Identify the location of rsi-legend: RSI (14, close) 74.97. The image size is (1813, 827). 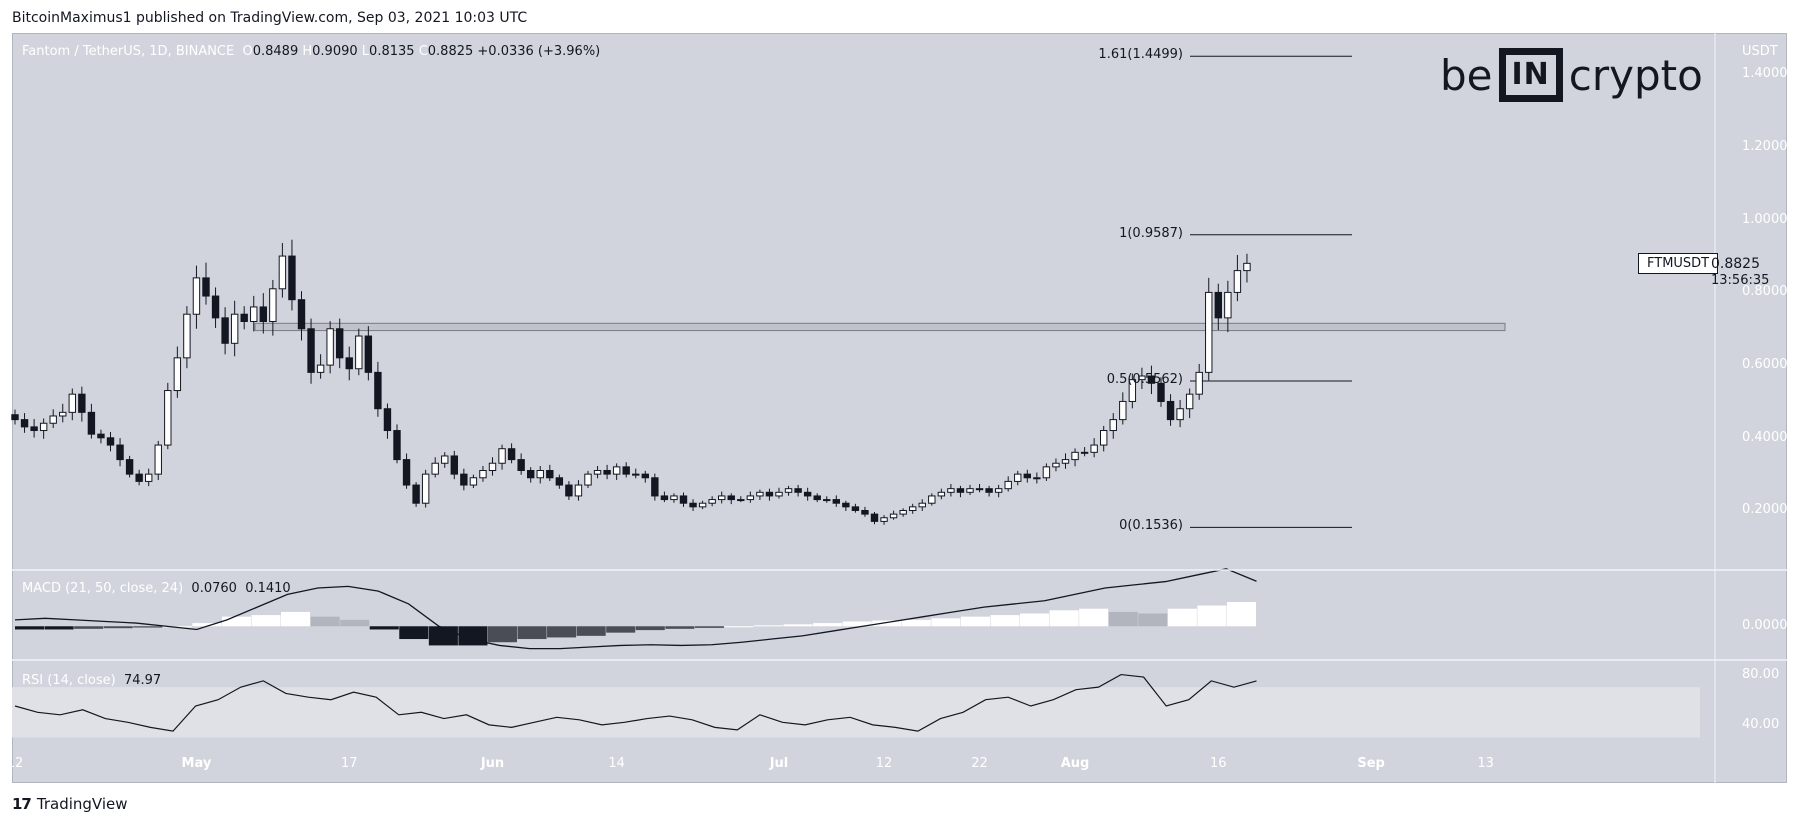
(91, 680).